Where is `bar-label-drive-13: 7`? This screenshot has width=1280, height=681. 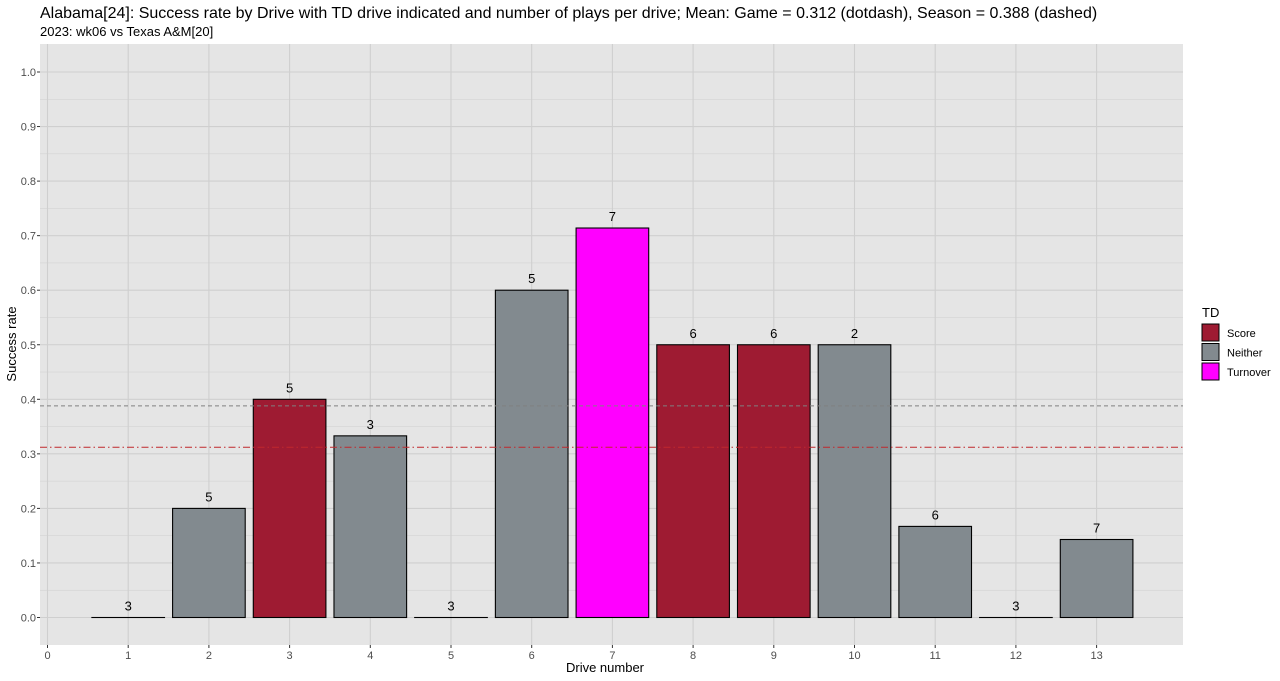 bar-label-drive-13: 7 is located at coordinates (1096, 527).